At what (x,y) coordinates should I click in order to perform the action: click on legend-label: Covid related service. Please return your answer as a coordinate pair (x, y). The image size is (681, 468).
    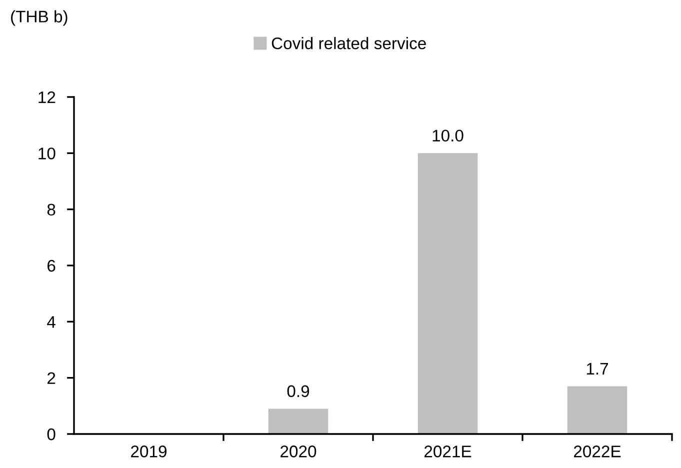
    Looking at the image, I should click on (349, 43).